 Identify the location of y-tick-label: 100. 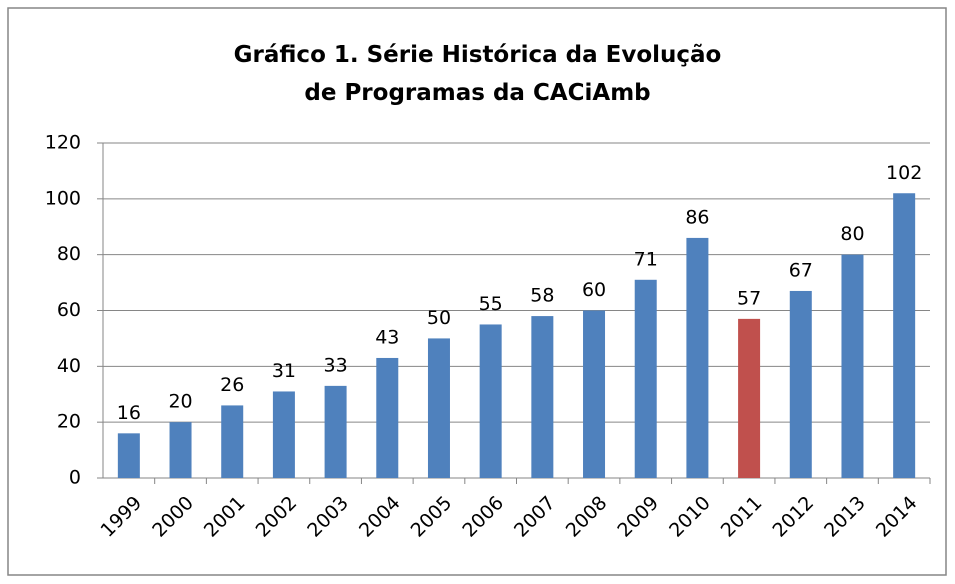
(63, 198).